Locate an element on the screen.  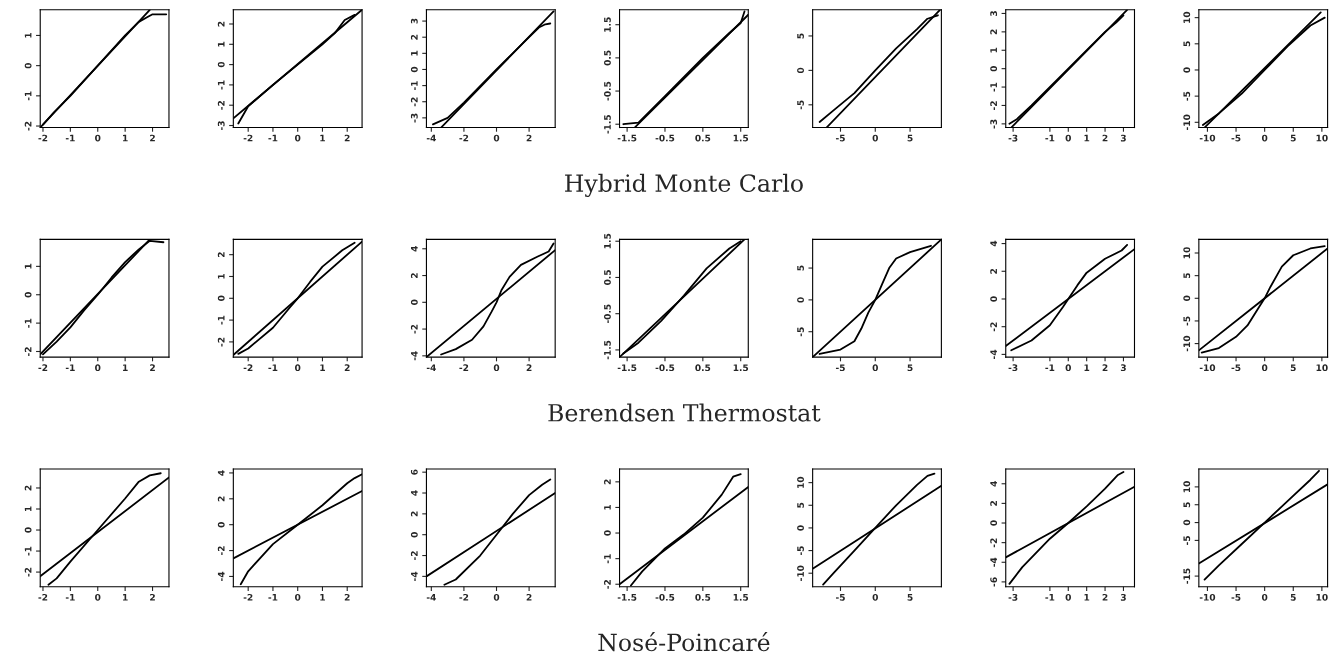
y-tick-label: -5 is located at coordinates (800, 105).